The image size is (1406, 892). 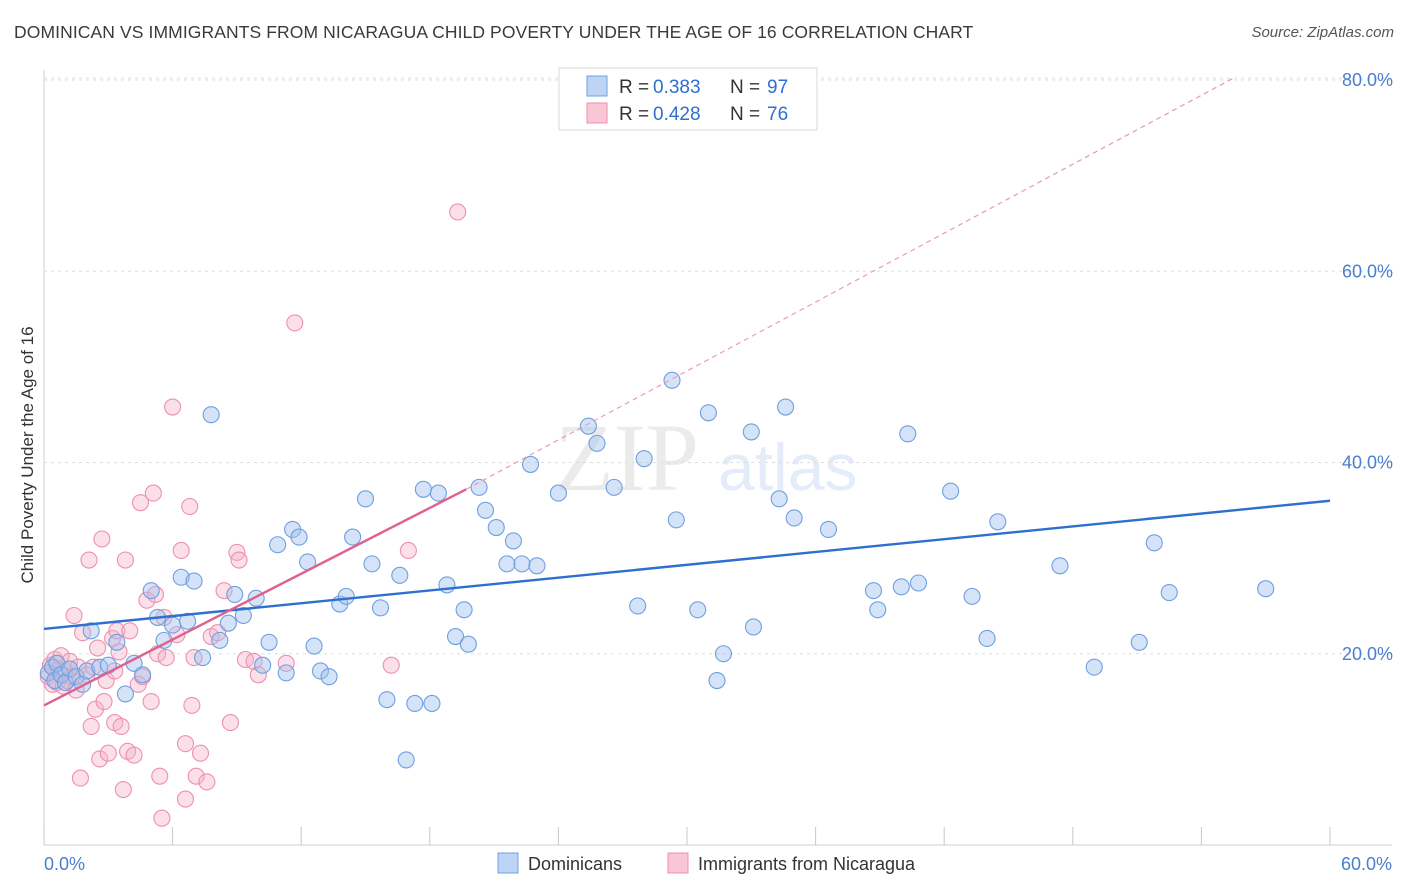 What do you see at coordinates (1367, 654) in the screenshot?
I see `y-tick-label: 20.0%` at bounding box center [1367, 654].